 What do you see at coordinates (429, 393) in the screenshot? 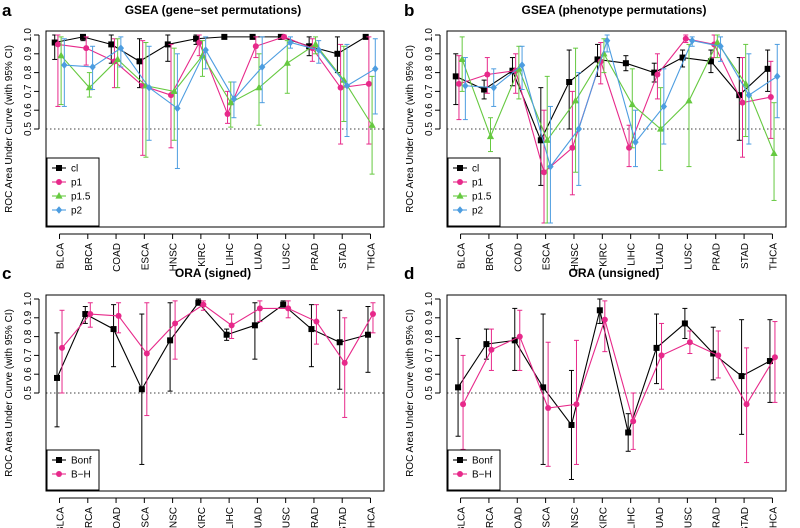
I see `y-tick-label: 0.5` at bounding box center [429, 393].